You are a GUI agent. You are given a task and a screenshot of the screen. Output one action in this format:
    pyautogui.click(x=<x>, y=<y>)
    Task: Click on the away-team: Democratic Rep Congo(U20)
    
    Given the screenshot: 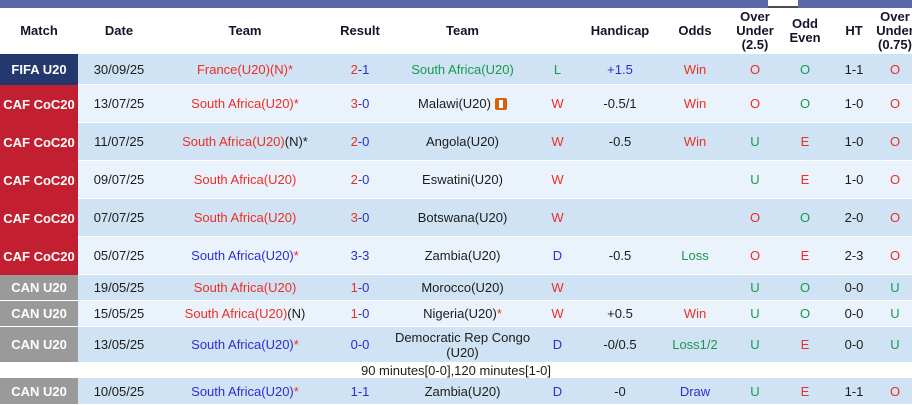 What is the action you would take?
    pyautogui.click(x=462, y=345)
    